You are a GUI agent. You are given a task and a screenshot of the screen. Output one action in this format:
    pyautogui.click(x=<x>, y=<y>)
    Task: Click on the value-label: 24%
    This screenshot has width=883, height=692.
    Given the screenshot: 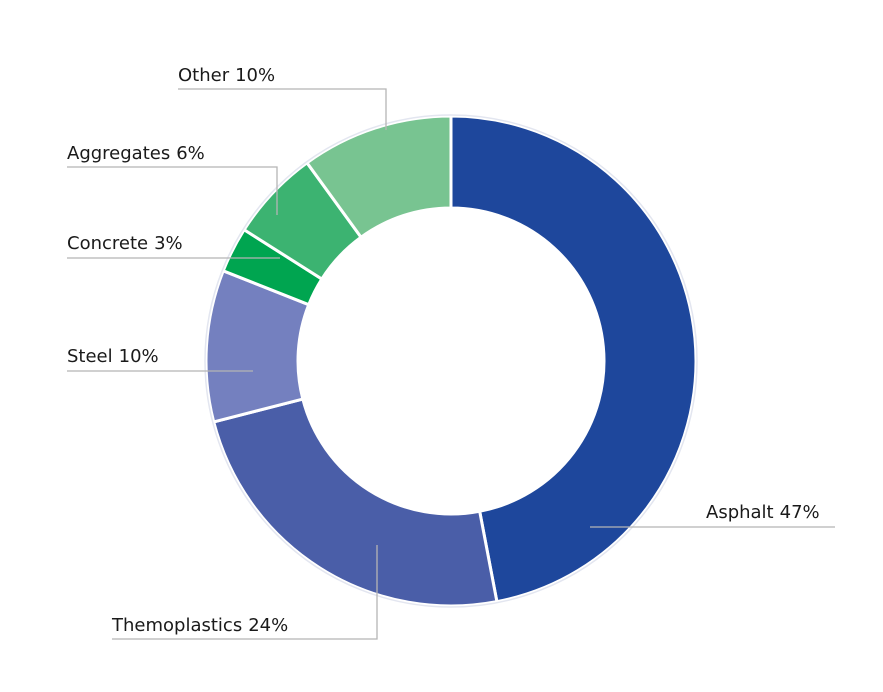 What is the action you would take?
    pyautogui.click(x=268, y=625)
    